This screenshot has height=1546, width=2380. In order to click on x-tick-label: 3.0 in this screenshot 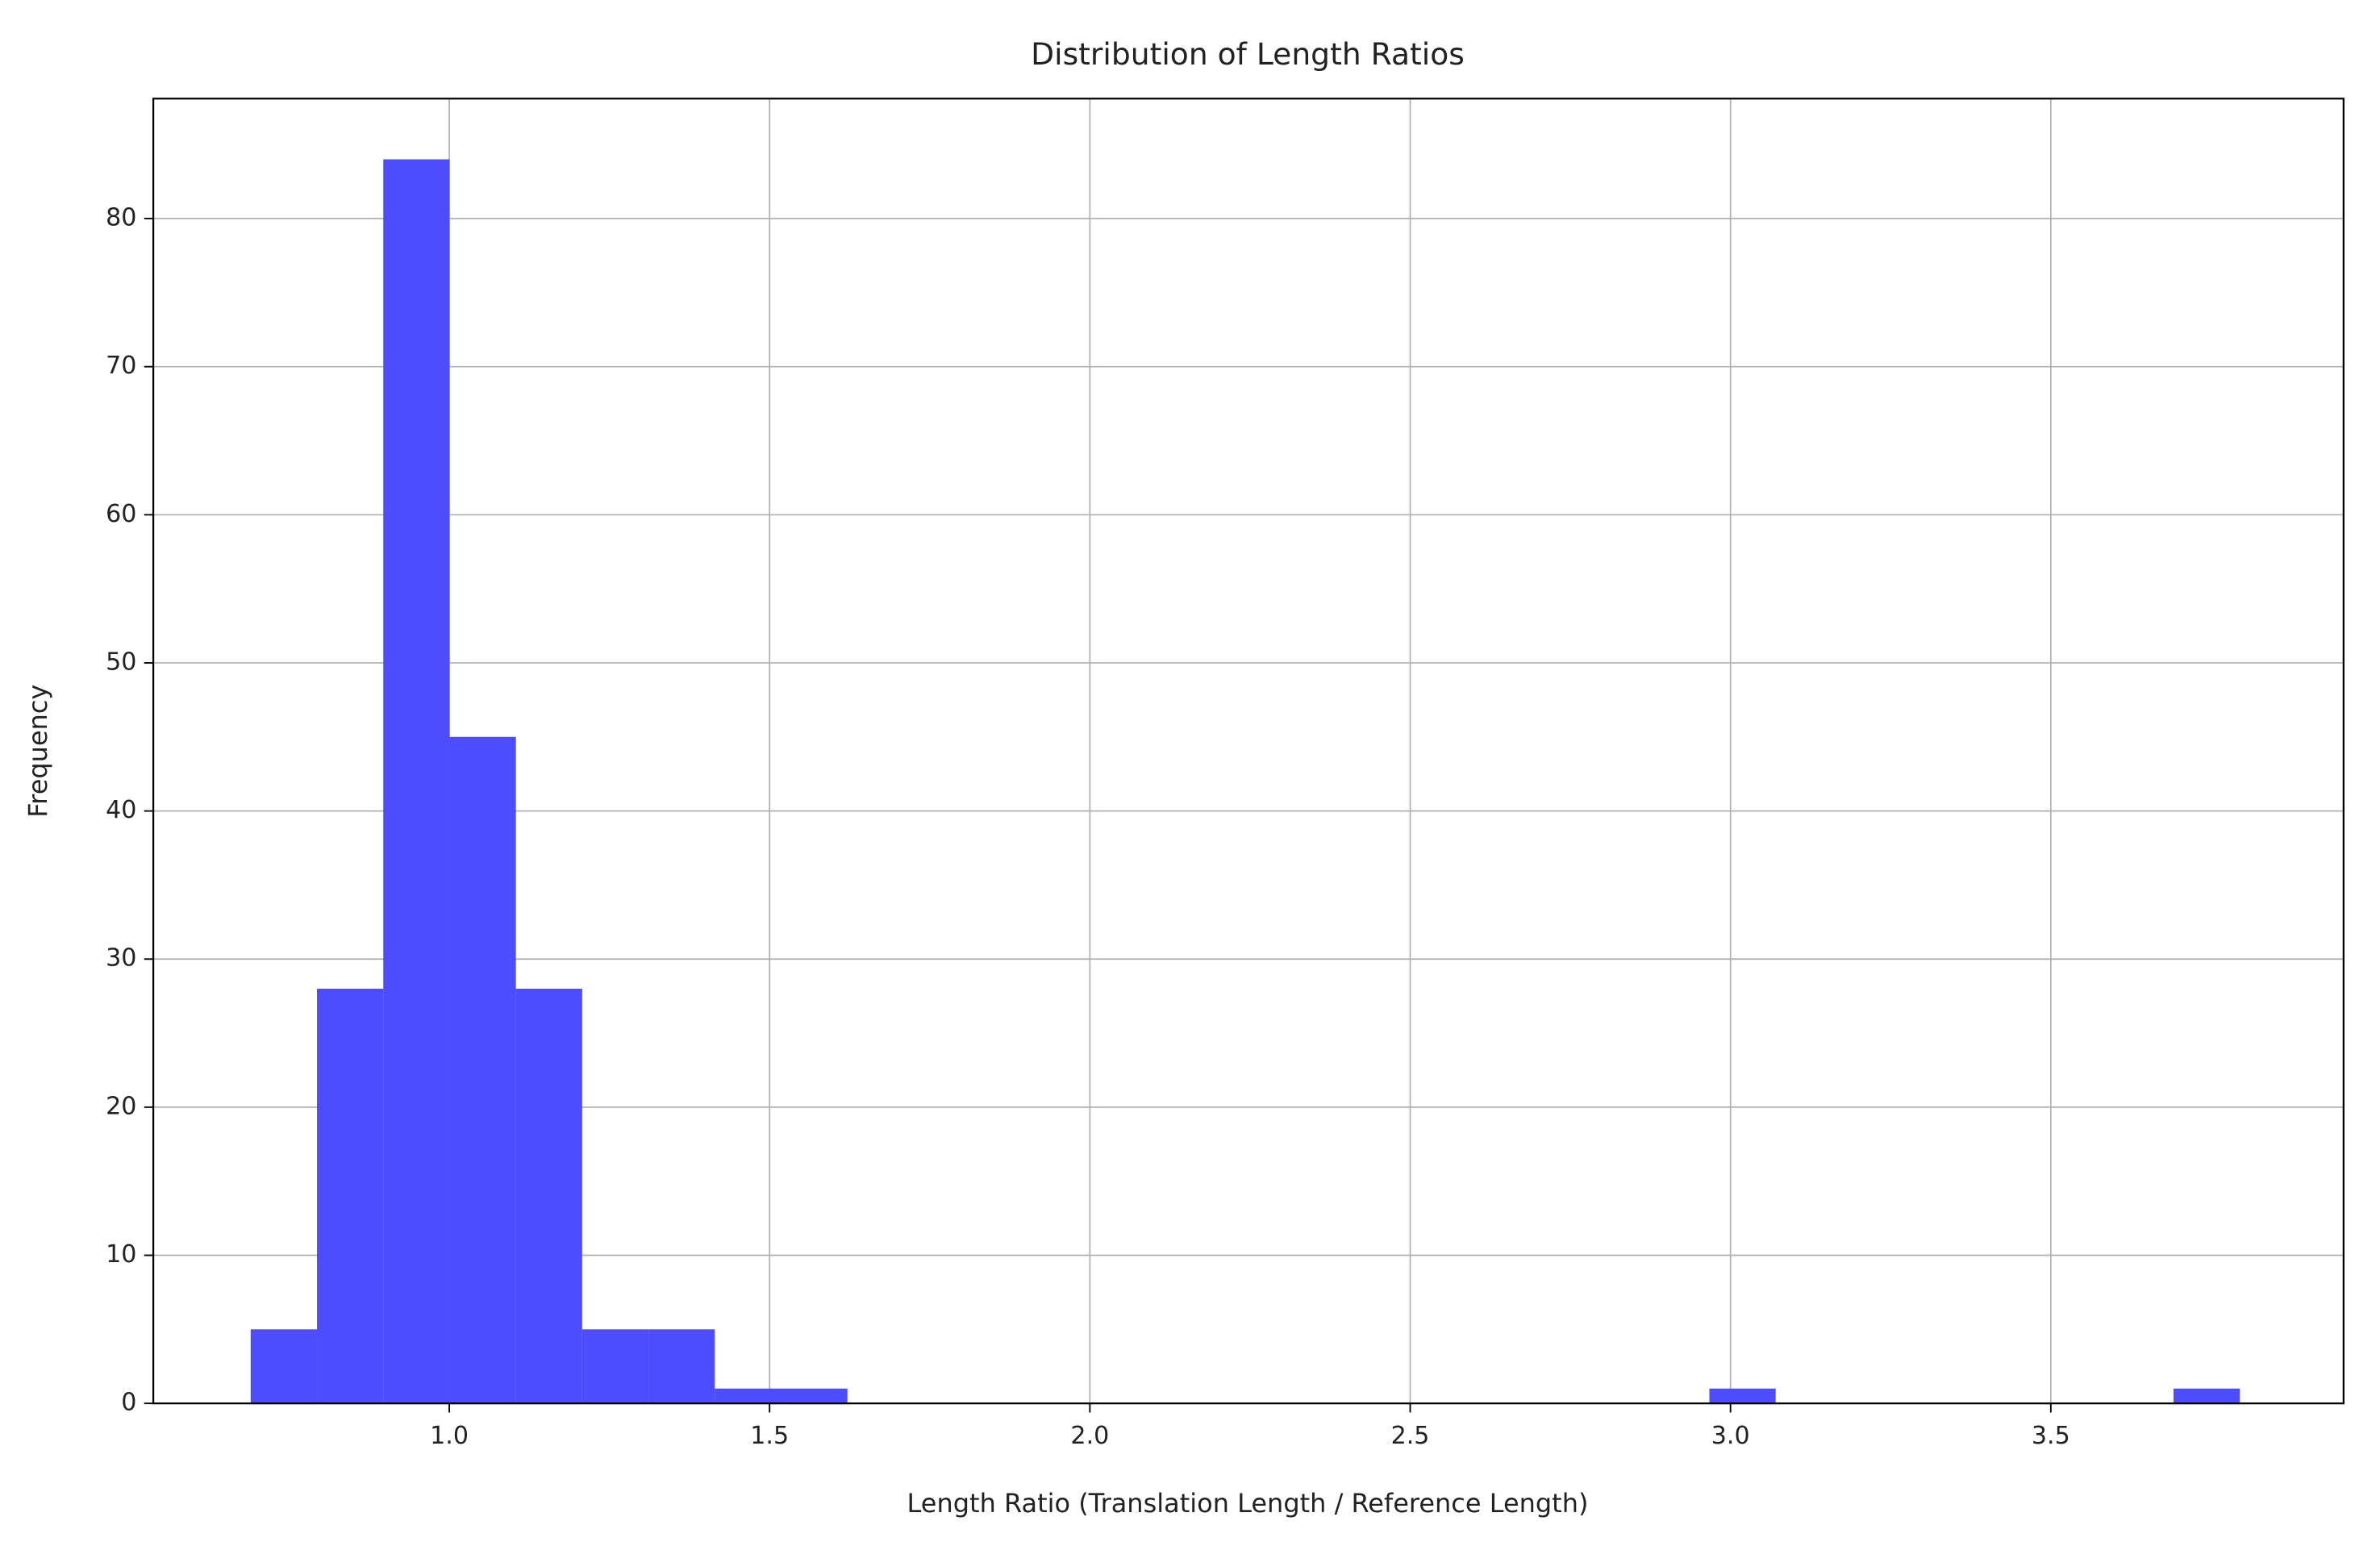, I will do `click(1731, 1436)`.